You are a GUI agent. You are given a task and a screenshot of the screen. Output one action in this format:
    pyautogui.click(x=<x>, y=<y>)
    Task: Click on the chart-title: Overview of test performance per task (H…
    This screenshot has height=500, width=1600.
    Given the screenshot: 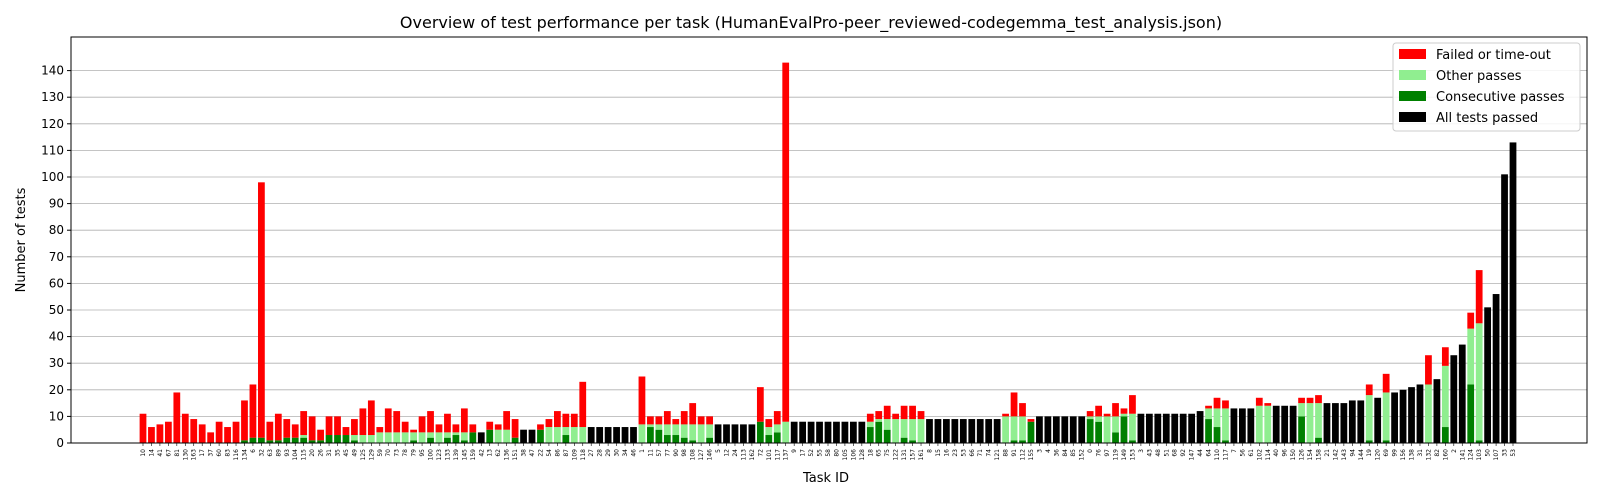 What is the action you would take?
    pyautogui.click(x=811, y=23)
    